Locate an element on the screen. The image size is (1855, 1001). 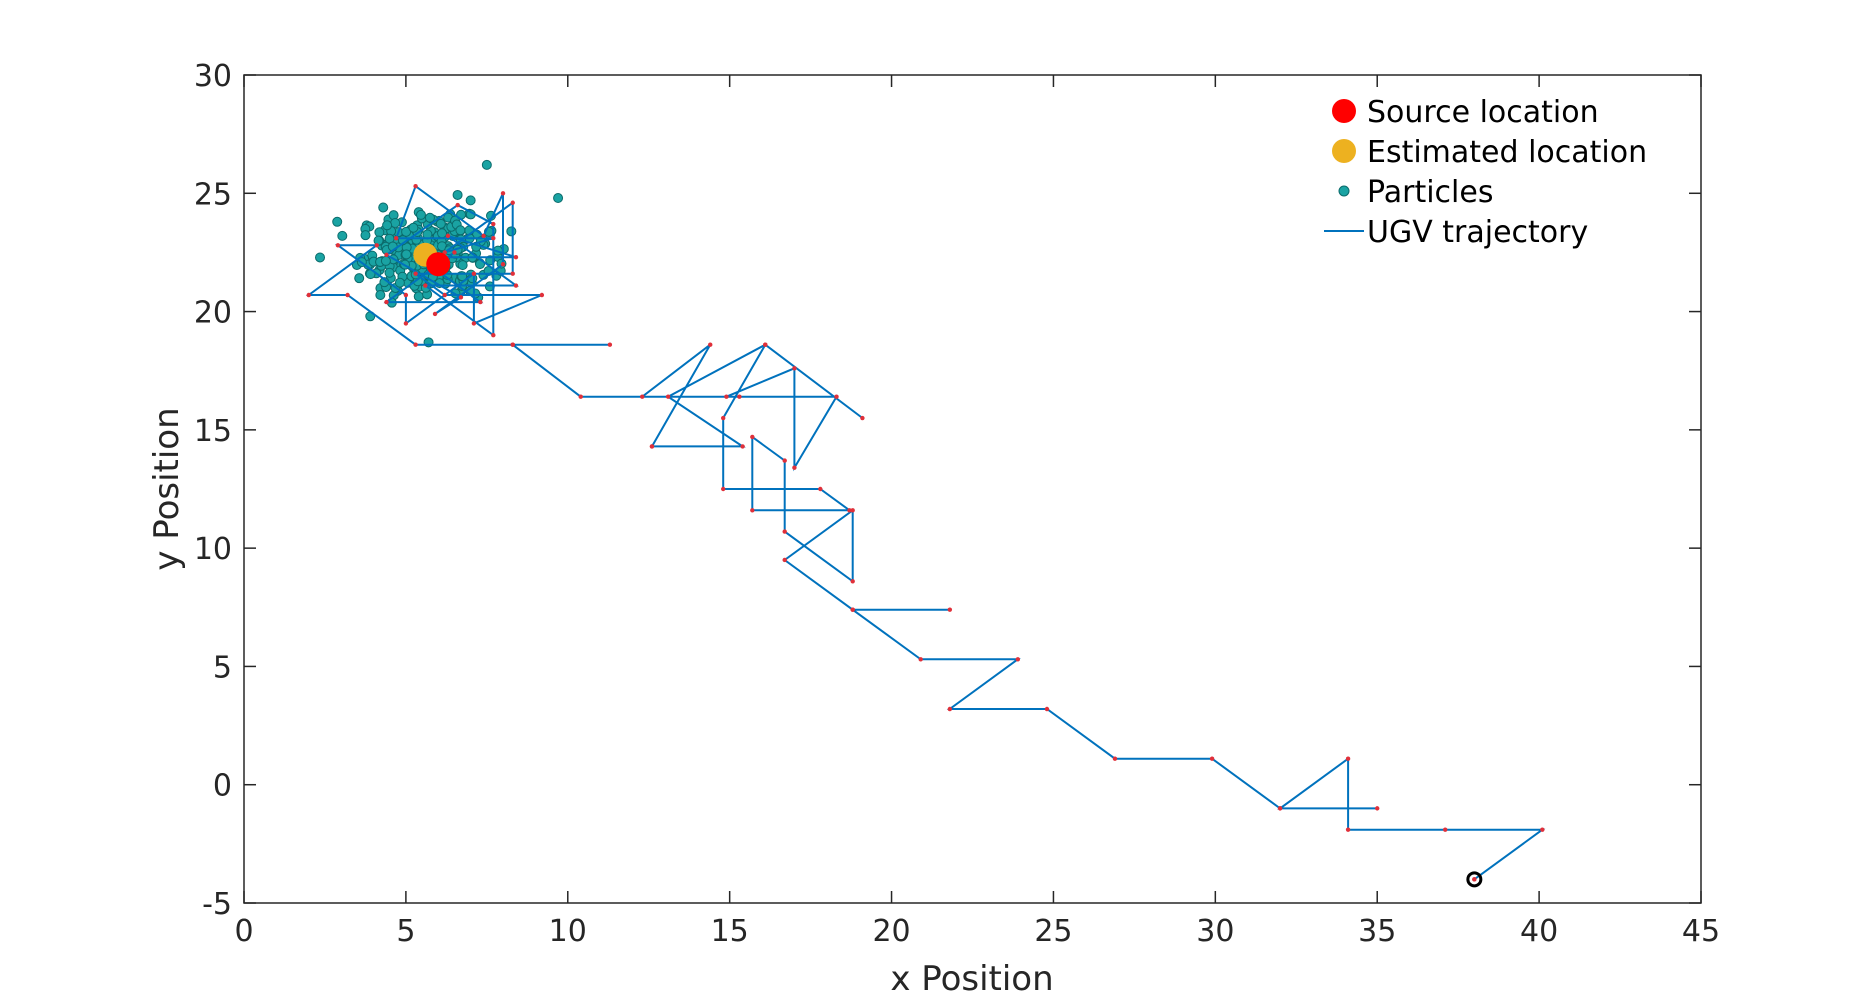
x-tick-label: 20 is located at coordinates (891, 931).